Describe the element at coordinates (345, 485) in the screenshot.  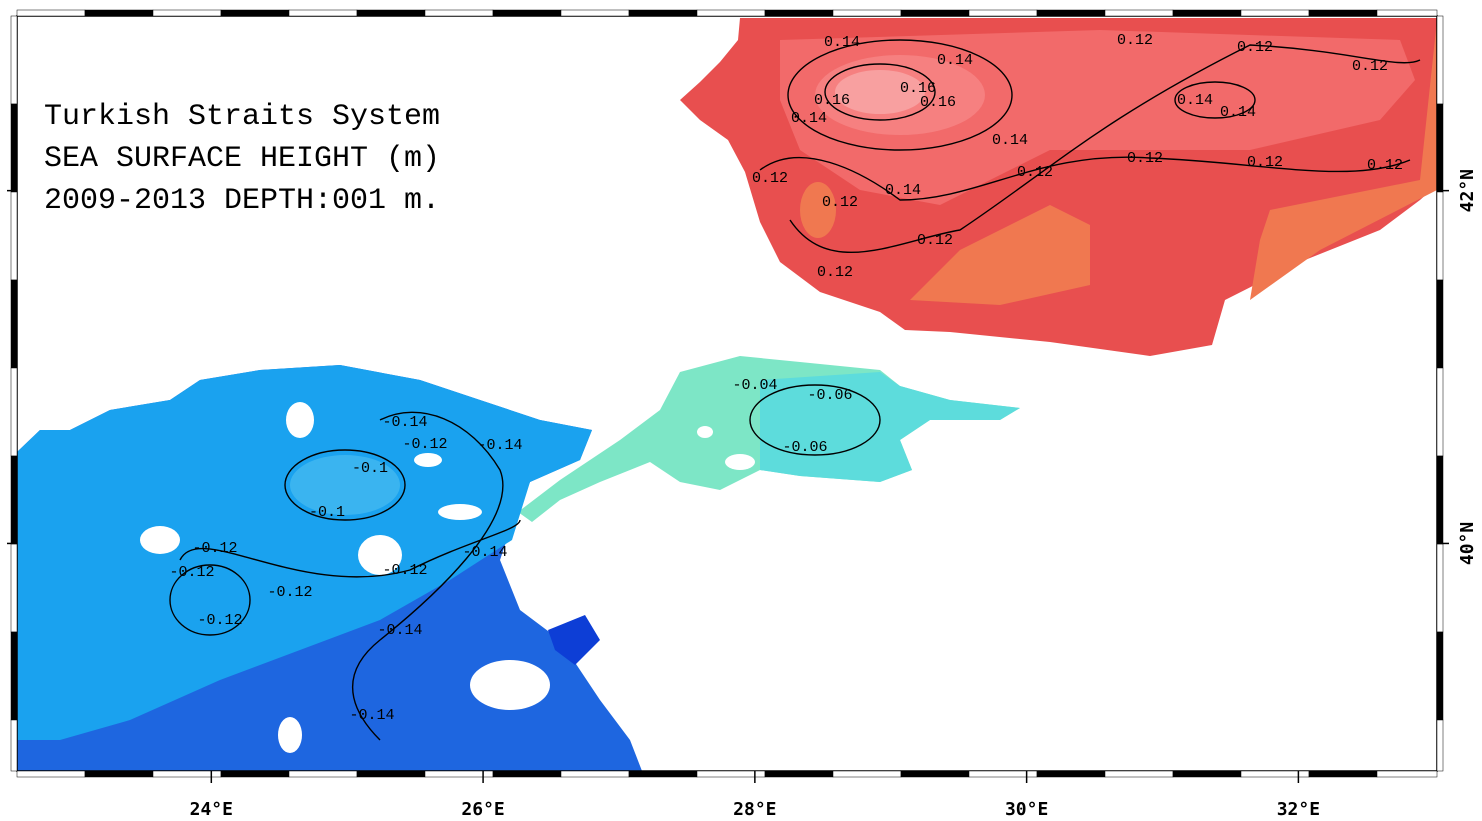
I see `aegean-high` at that location.